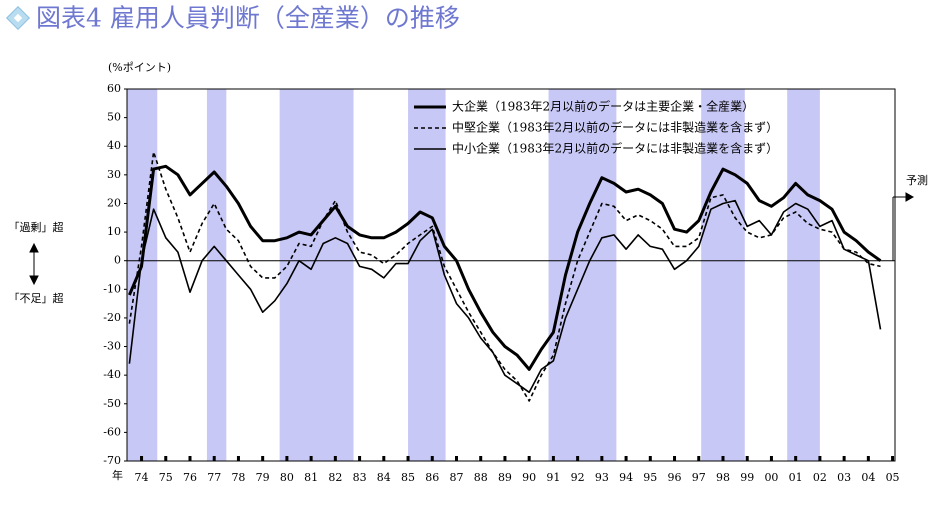 The width and height of the screenshot is (942, 509). Describe the element at coordinates (117, 260) in the screenshot. I see `y-tick-label: 0` at that location.